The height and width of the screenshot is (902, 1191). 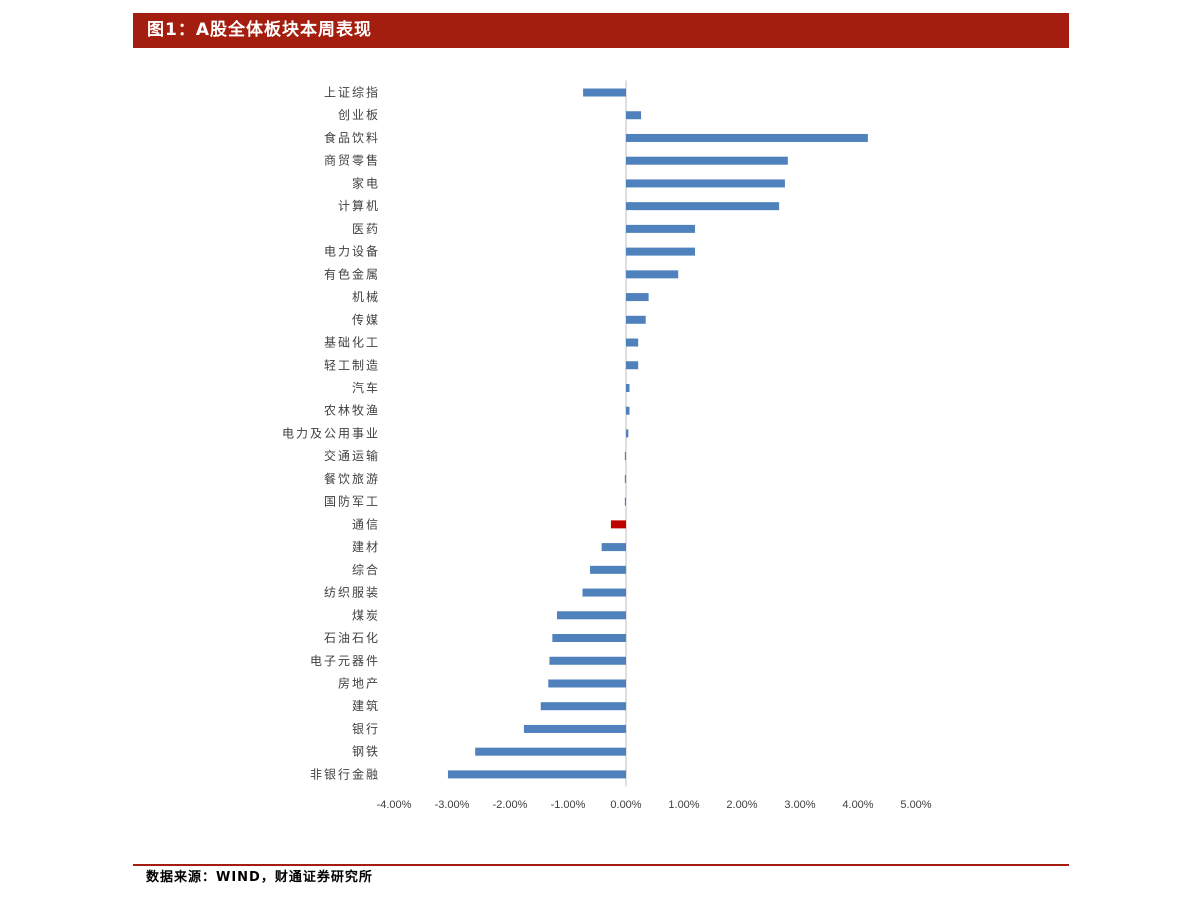 What do you see at coordinates (259, 877) in the screenshot?
I see `data-source-note: 数据来源：WIND，财通证券研究所` at bounding box center [259, 877].